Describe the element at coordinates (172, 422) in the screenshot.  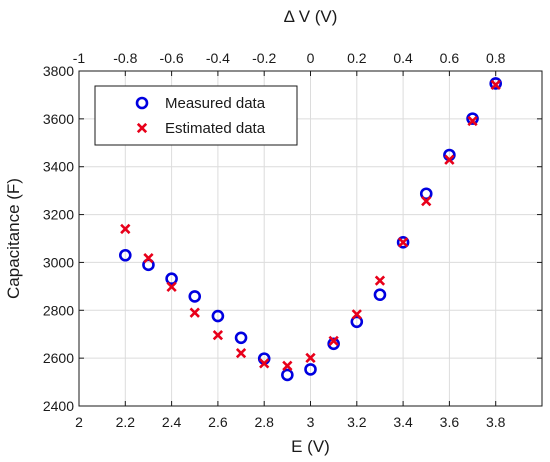
I see `x-tick-label: 2.4` at that location.